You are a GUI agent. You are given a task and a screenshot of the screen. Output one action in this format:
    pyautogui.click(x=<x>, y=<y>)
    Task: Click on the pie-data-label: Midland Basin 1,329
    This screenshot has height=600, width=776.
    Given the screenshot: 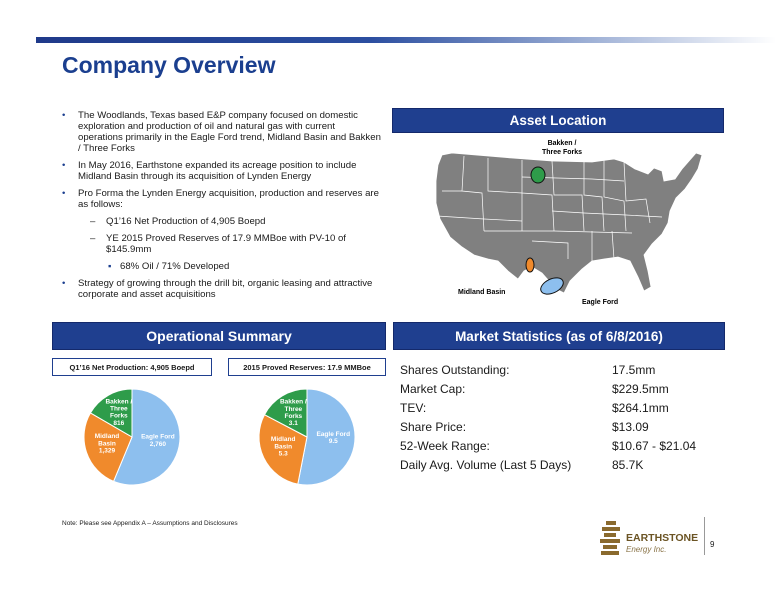 What is the action you would take?
    pyautogui.click(x=107, y=443)
    